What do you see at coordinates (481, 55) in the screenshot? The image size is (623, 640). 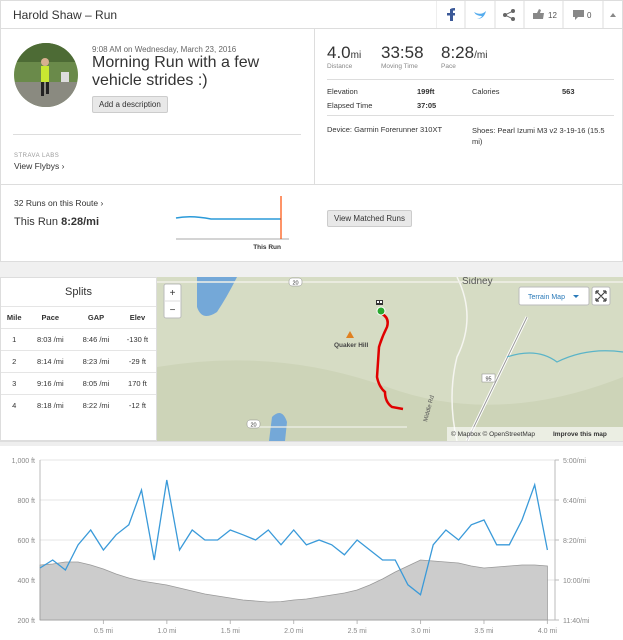 I see `stat-unit: /mi` at bounding box center [481, 55].